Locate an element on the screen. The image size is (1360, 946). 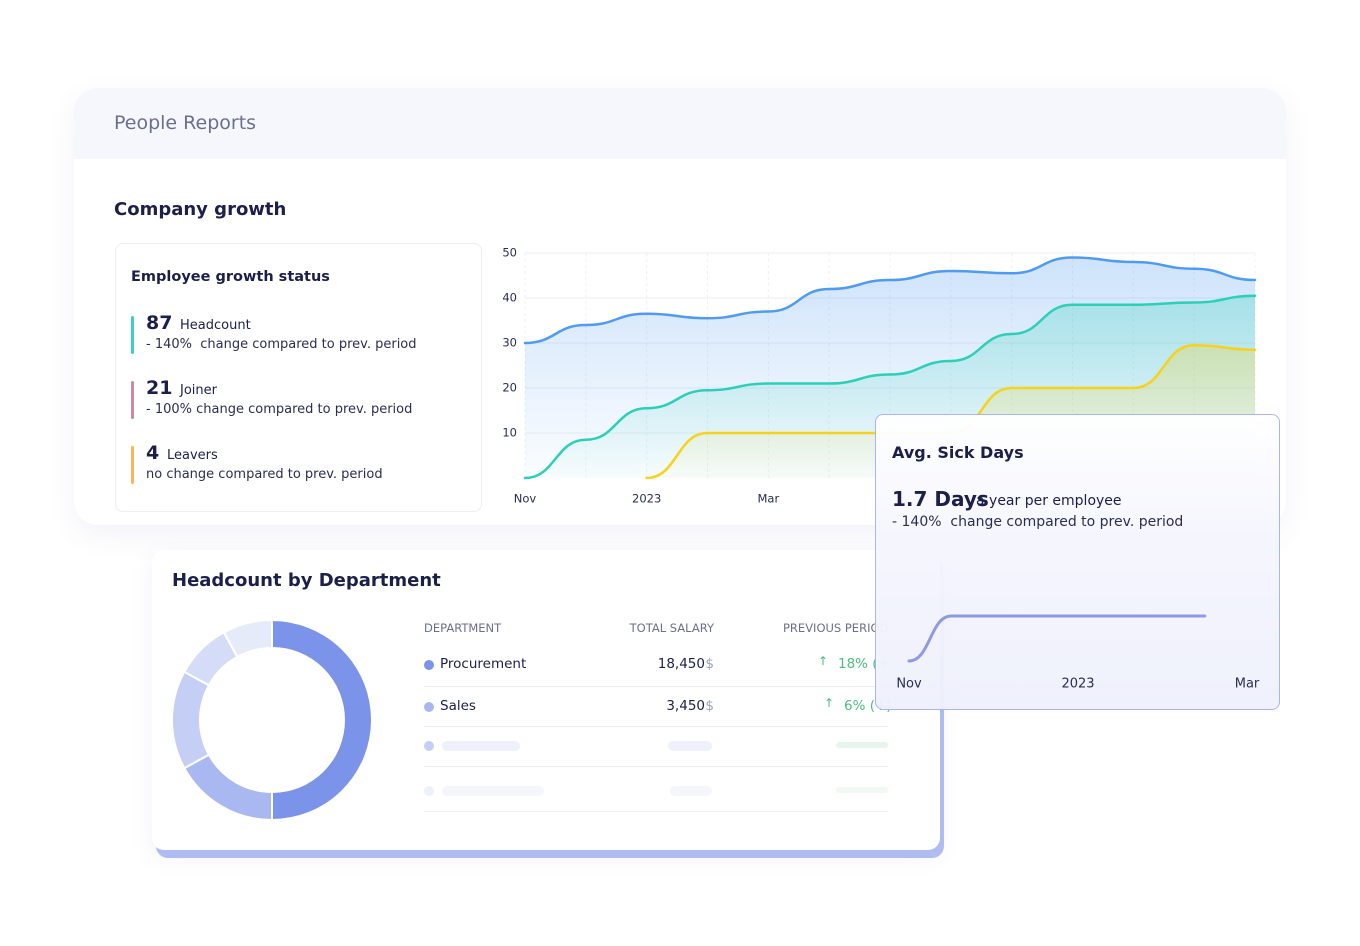
status-label: Joiner is located at coordinates (198, 390).